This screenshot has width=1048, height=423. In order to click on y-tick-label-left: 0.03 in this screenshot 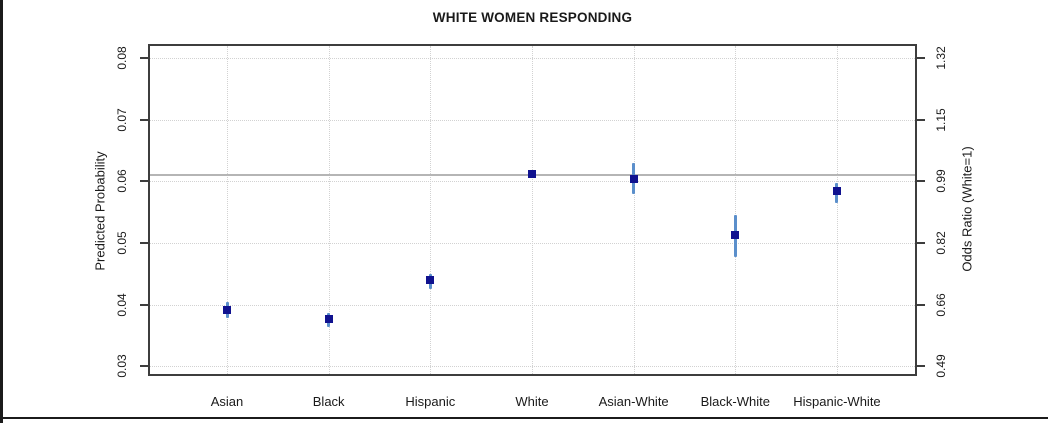, I will do `click(122, 366)`.